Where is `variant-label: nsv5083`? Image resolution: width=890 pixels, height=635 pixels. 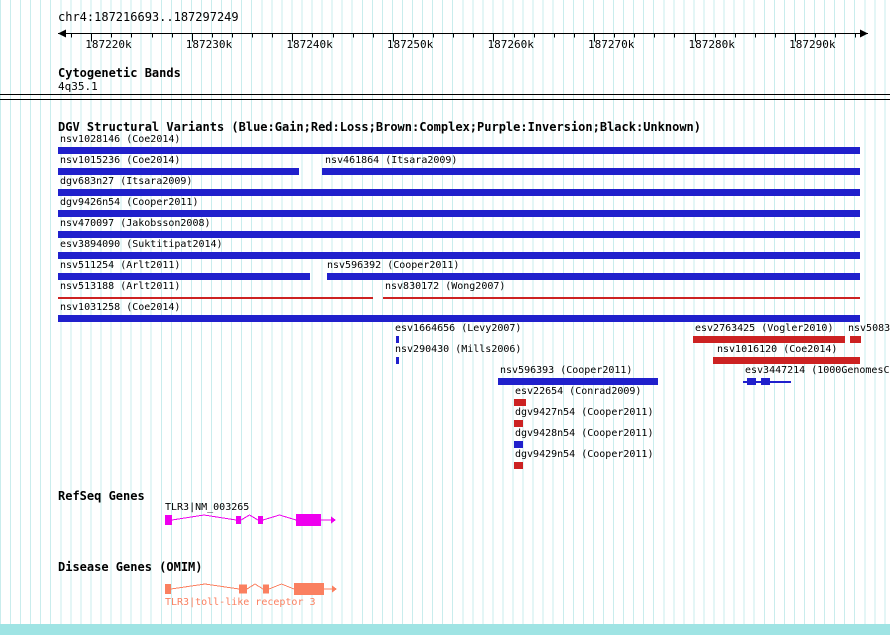 variant-label: nsv5083 is located at coordinates (869, 328).